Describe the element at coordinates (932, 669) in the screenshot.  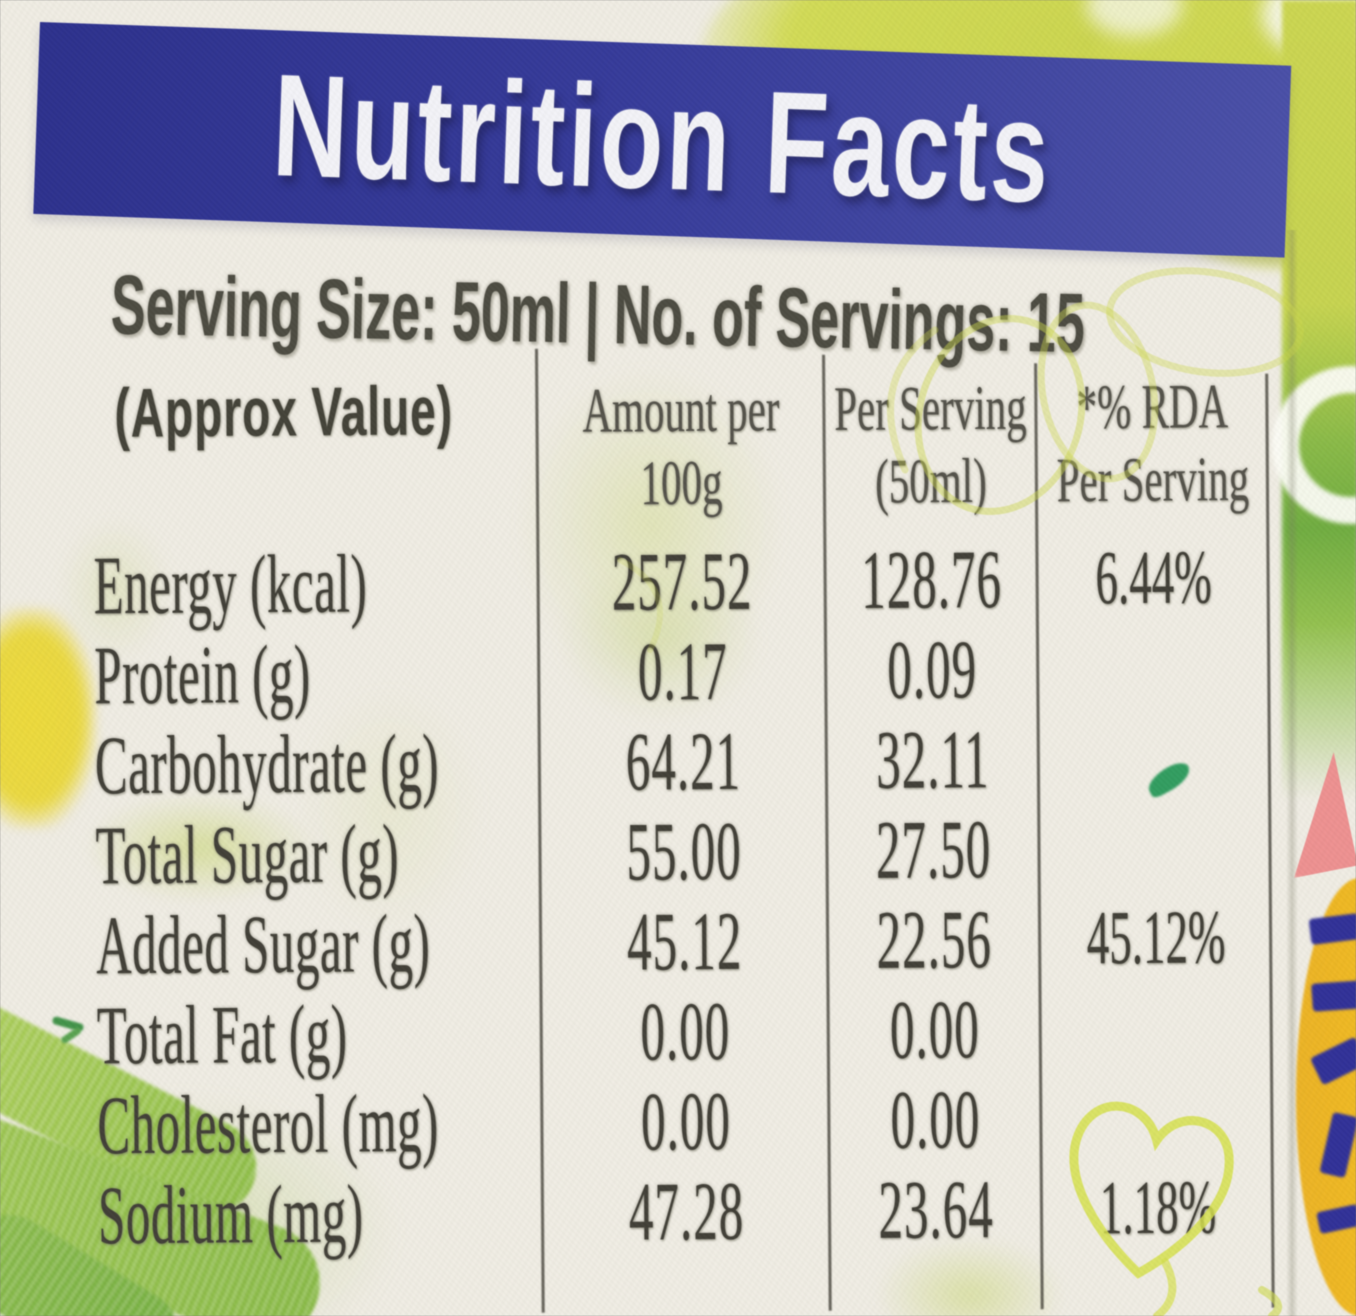
I see `row-value-serving: 0.09` at that location.